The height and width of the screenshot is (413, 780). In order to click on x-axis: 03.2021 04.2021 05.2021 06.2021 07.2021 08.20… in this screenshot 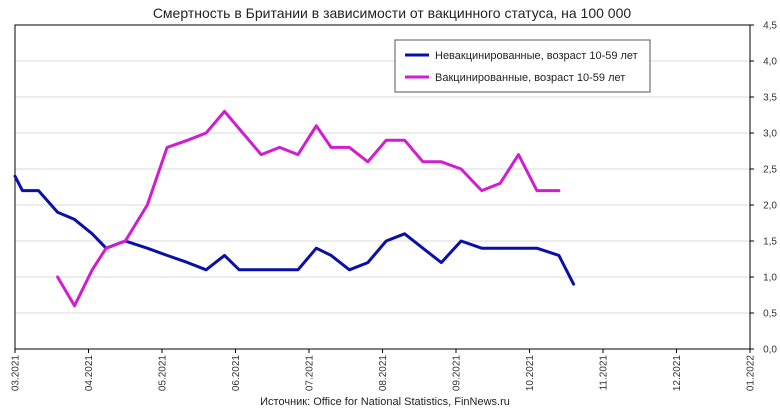, I will do `click(384, 370)`.